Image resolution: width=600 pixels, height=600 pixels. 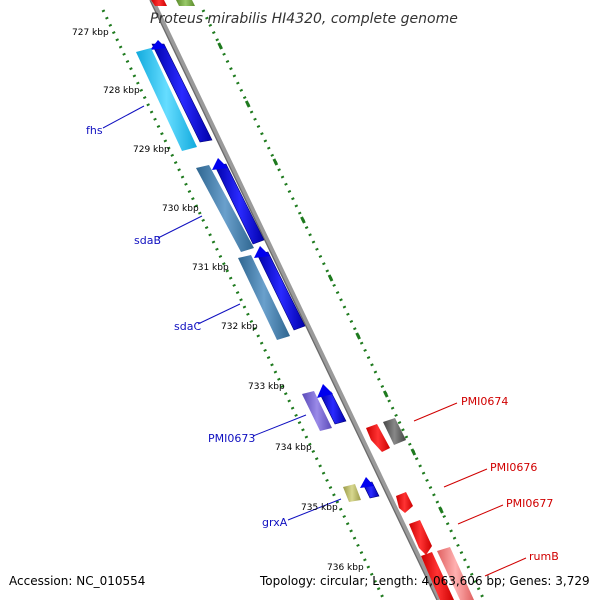 I want to click on gene-label-PMI0673: PMI0673, so click(x=231, y=438).